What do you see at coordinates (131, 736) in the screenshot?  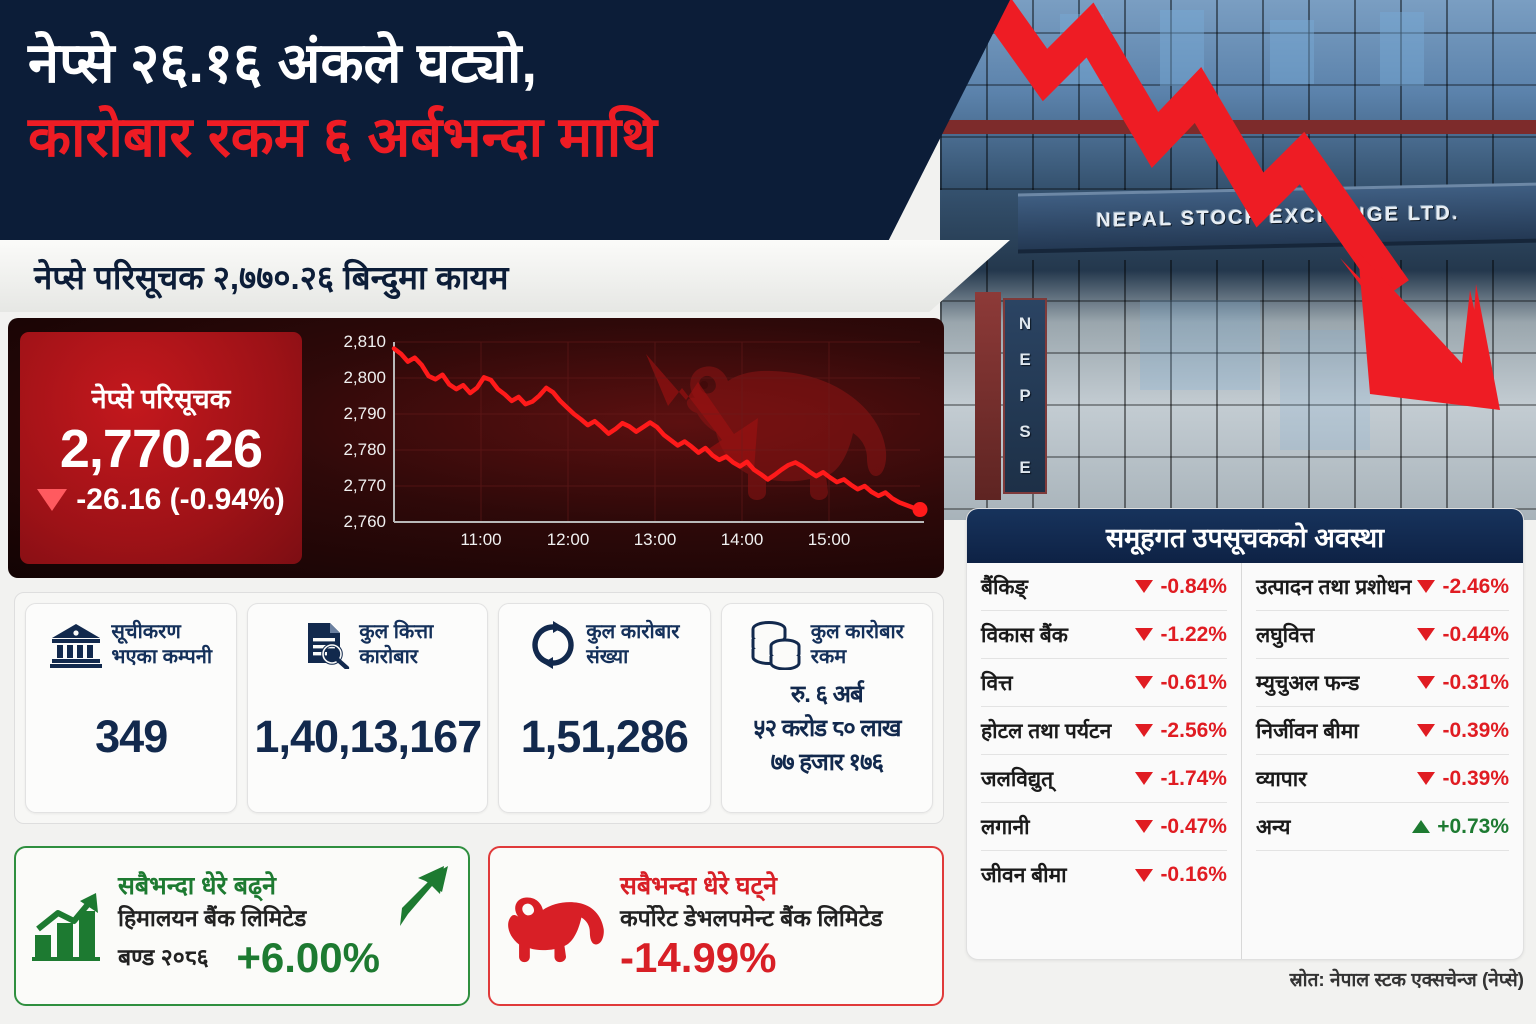 I see `stat-value-listed-companies: 349` at bounding box center [131, 736].